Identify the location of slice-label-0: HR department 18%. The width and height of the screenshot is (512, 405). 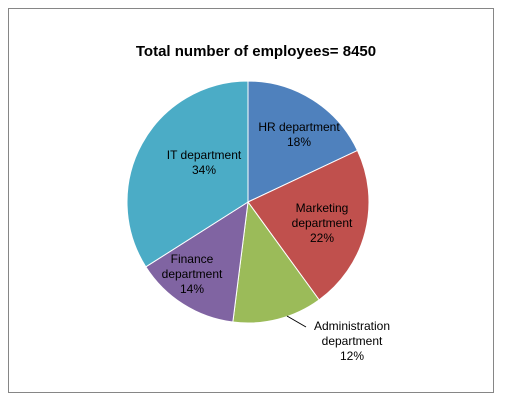
(299, 134).